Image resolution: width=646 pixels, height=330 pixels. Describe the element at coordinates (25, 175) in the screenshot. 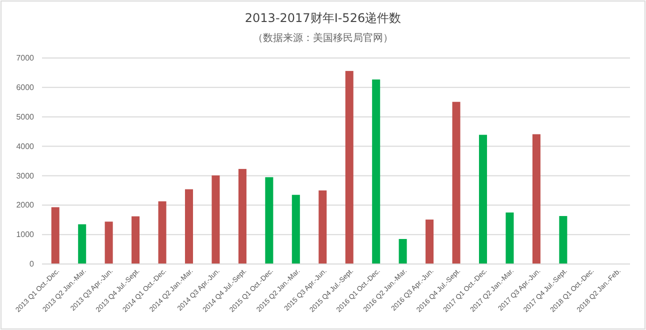

I see `y-tick-label: 3000` at that location.